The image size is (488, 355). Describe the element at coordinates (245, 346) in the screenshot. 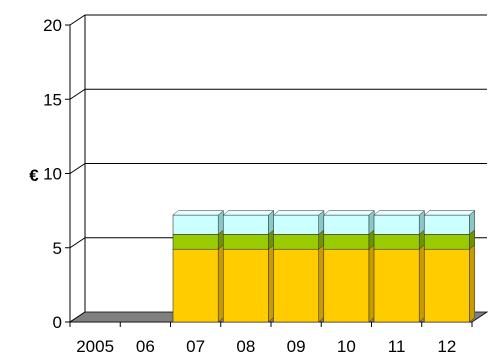

I see `x-tick-label: 08` at that location.